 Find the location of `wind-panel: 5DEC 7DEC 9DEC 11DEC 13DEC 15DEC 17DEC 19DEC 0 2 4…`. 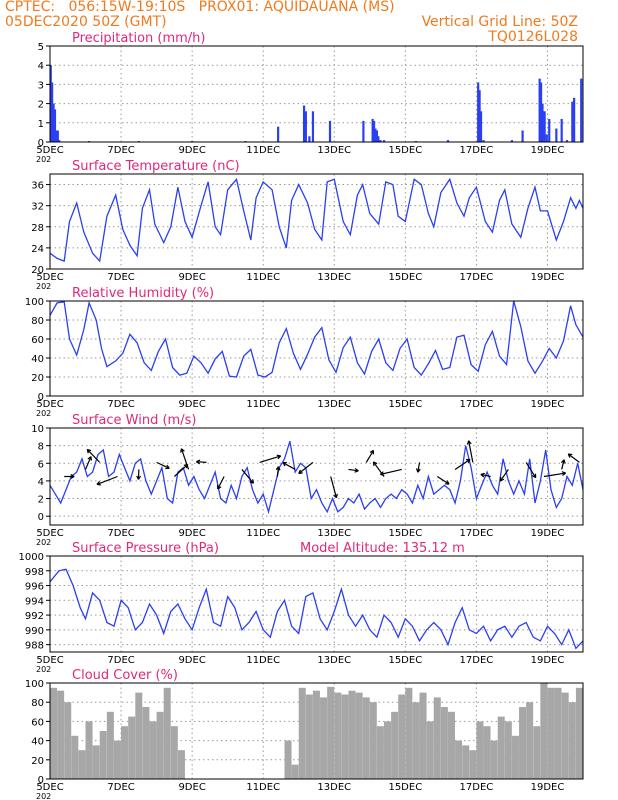

wind-panel: 5DEC 7DEC 9DEC 11DEC 13DEC 15DEC 17DEC 19DEC 0 2 4… is located at coordinates (307, 480).